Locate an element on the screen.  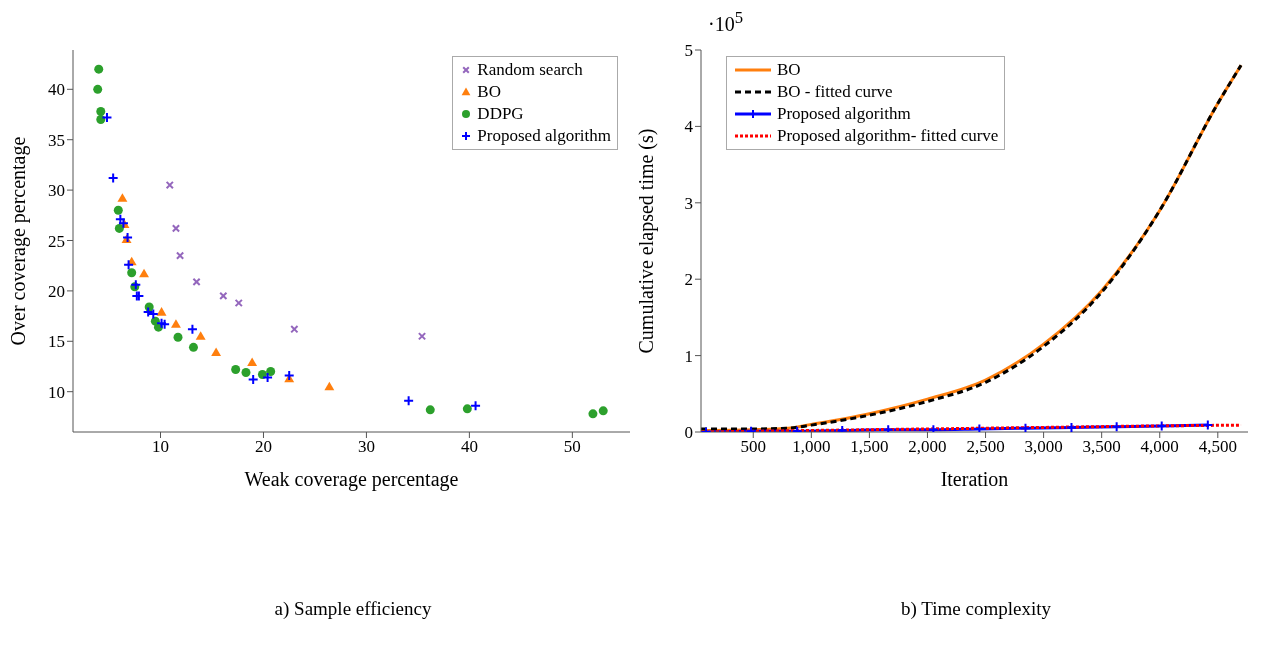
y-tick-label: 1 is located at coordinates (688, 356).